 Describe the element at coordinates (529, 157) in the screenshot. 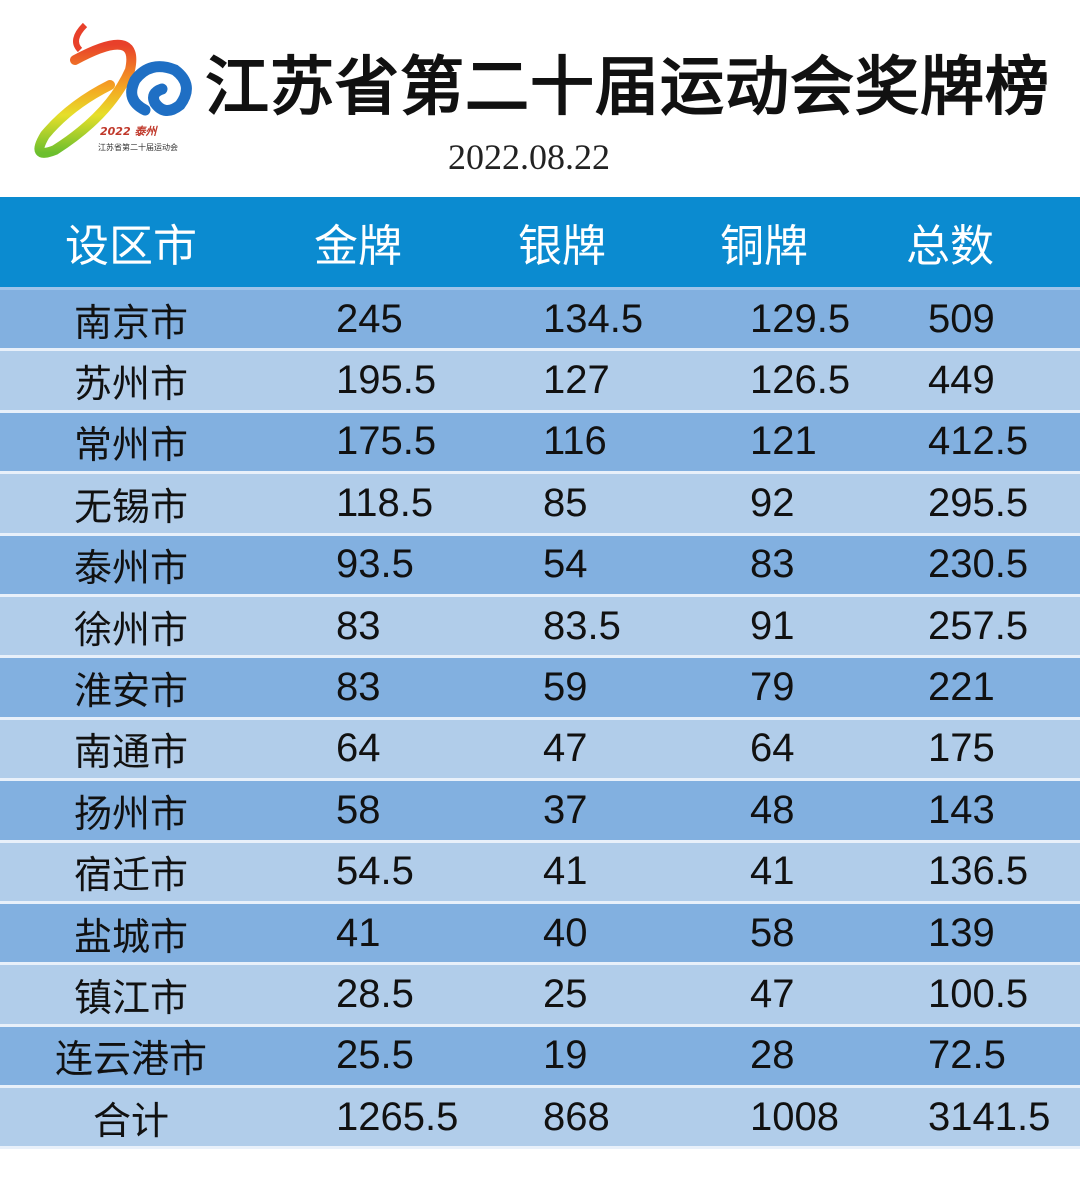

I see `date-label: 2022.08.22` at that location.